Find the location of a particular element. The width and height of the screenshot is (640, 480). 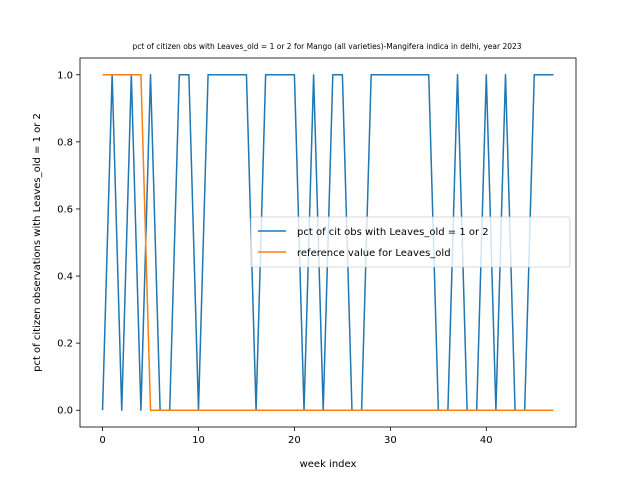

legend-box is located at coordinates (410, 242).